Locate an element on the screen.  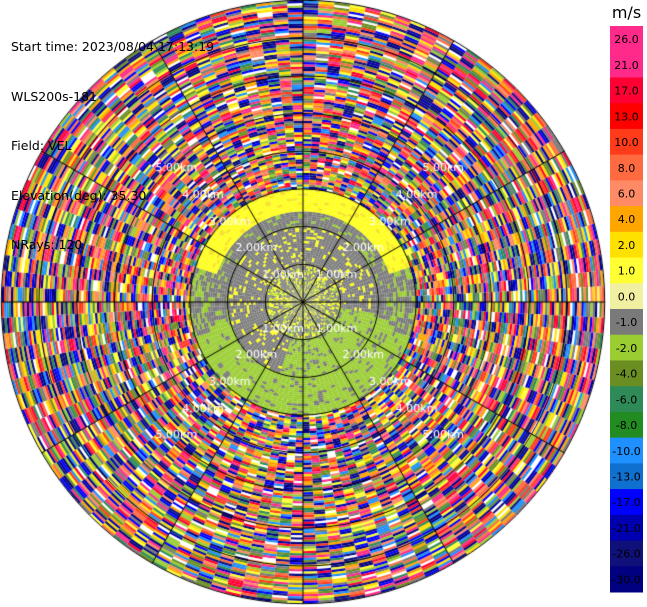
colorbar-tick-label: -8.0 is located at coordinates (626, 425).